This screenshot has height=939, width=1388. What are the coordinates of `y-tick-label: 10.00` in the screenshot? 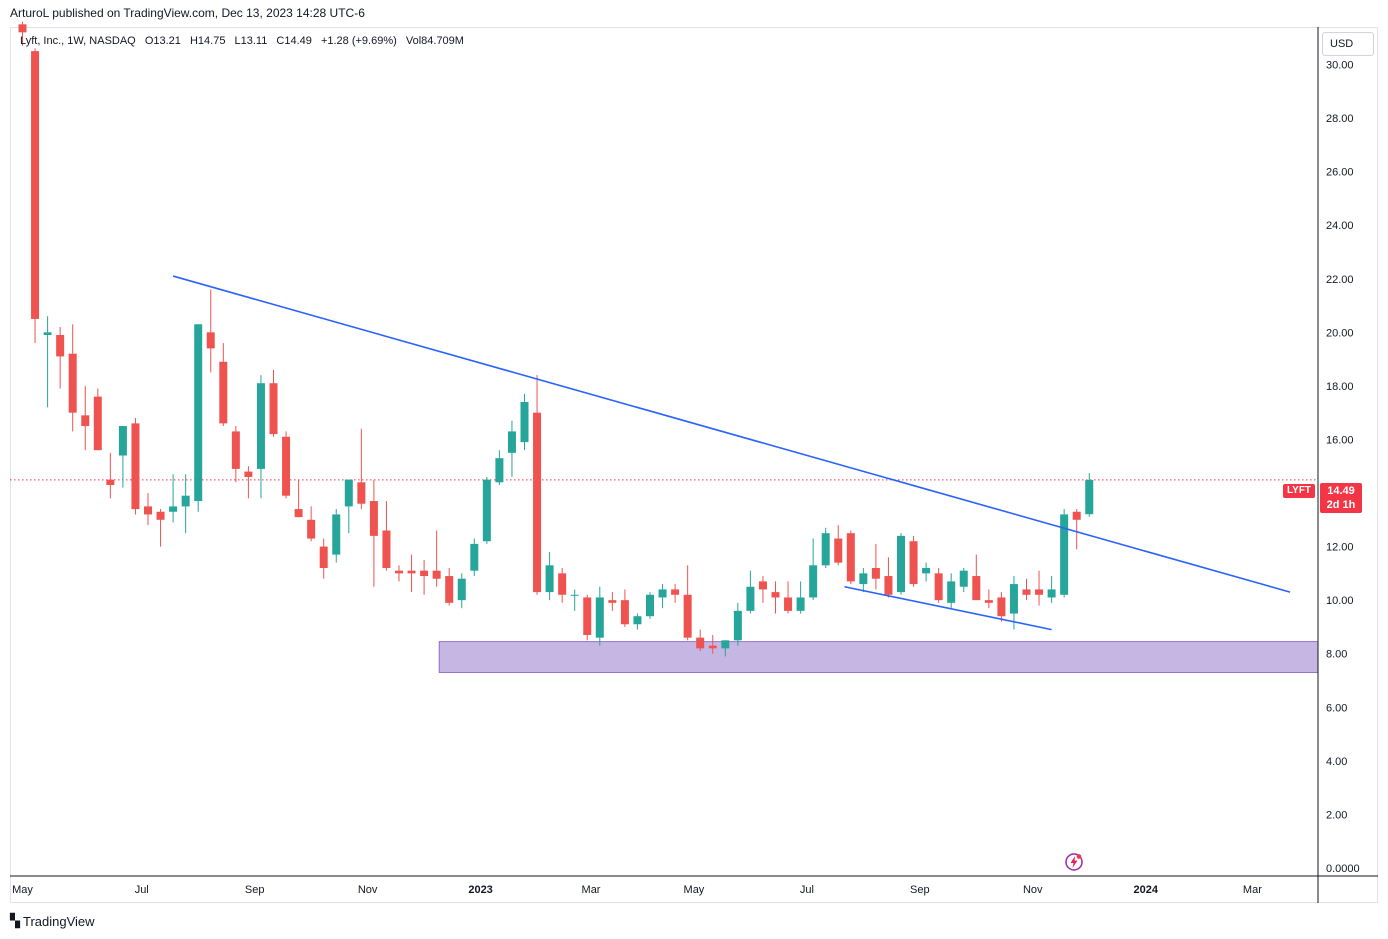 It's located at (1340, 601).